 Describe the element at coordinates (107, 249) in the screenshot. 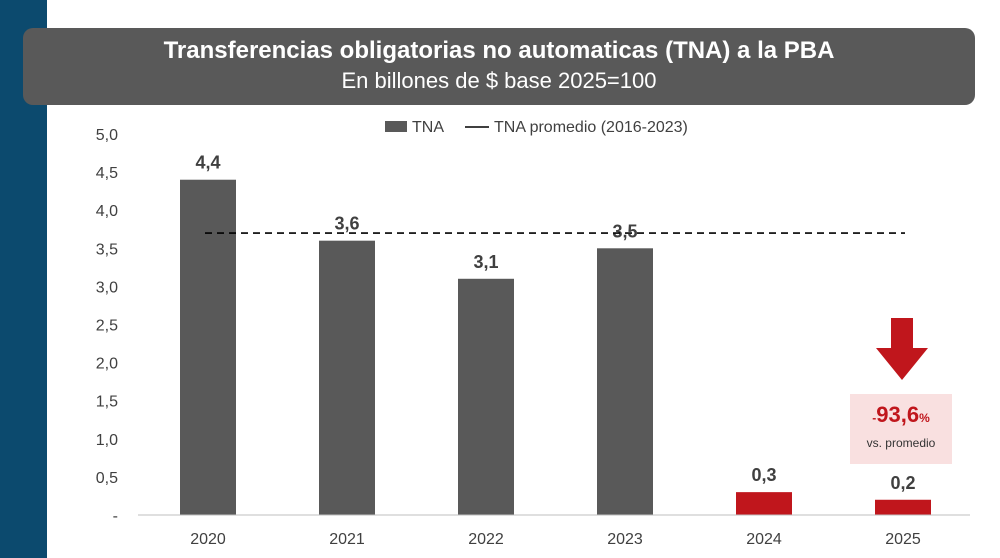

I see `y-tick-label: 3,5` at that location.